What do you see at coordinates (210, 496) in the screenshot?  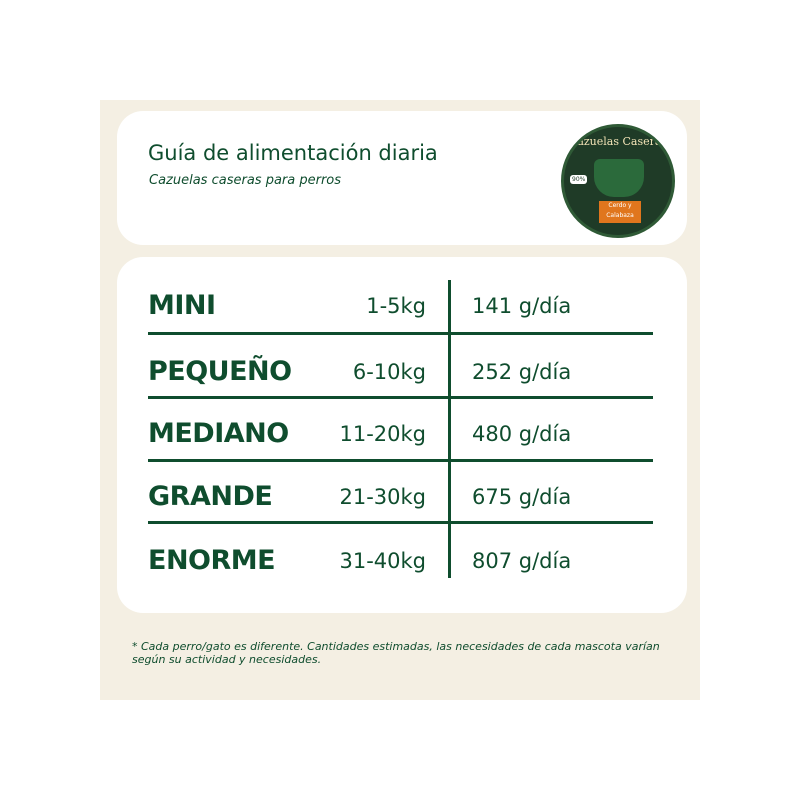 I see `size-label: GRANDE` at bounding box center [210, 496].